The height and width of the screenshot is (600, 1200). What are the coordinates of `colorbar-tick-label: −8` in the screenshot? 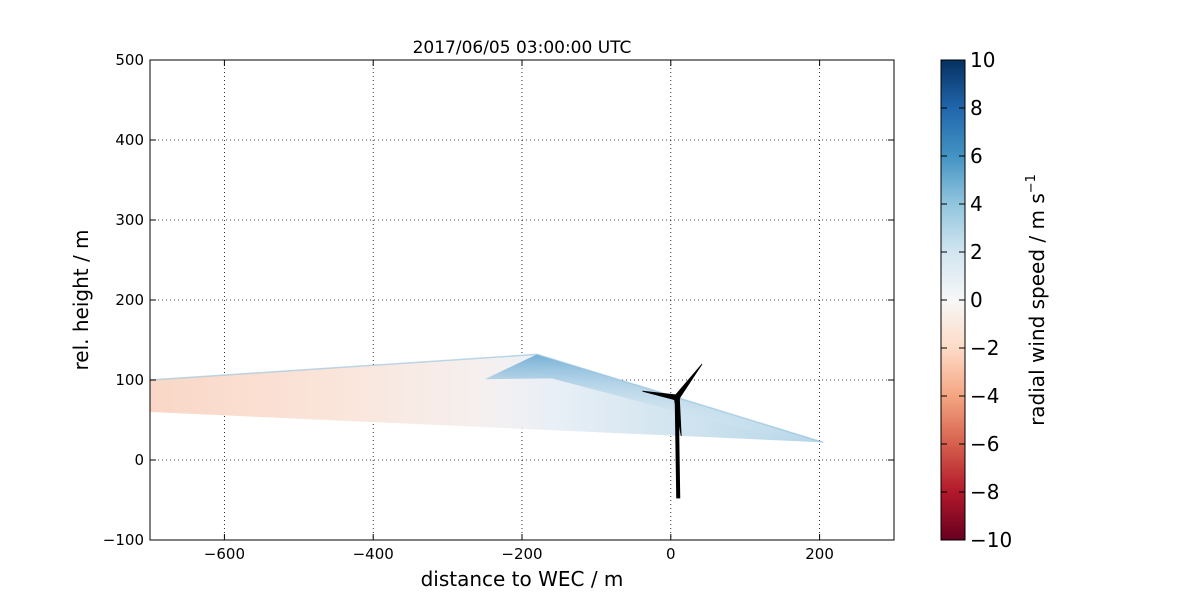 It's located at (984, 492).